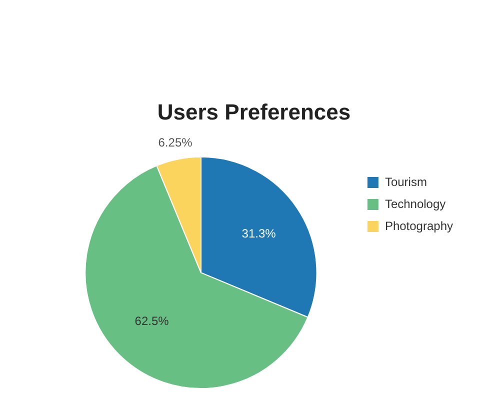 The image size is (503, 419). Describe the element at coordinates (152, 321) in the screenshot. I see `data-label: 62.5%` at that location.